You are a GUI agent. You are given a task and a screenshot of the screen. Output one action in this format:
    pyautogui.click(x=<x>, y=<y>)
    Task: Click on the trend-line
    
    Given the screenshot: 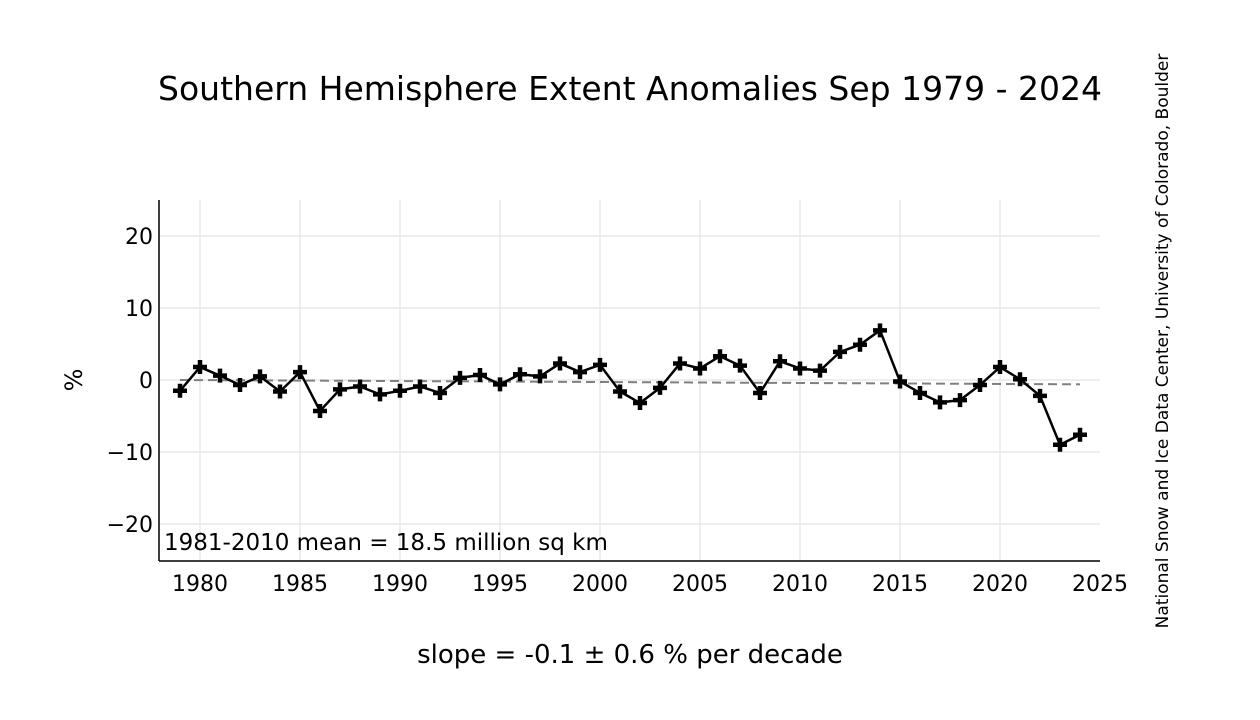 What is the action you would take?
    pyautogui.click(x=630, y=382)
    